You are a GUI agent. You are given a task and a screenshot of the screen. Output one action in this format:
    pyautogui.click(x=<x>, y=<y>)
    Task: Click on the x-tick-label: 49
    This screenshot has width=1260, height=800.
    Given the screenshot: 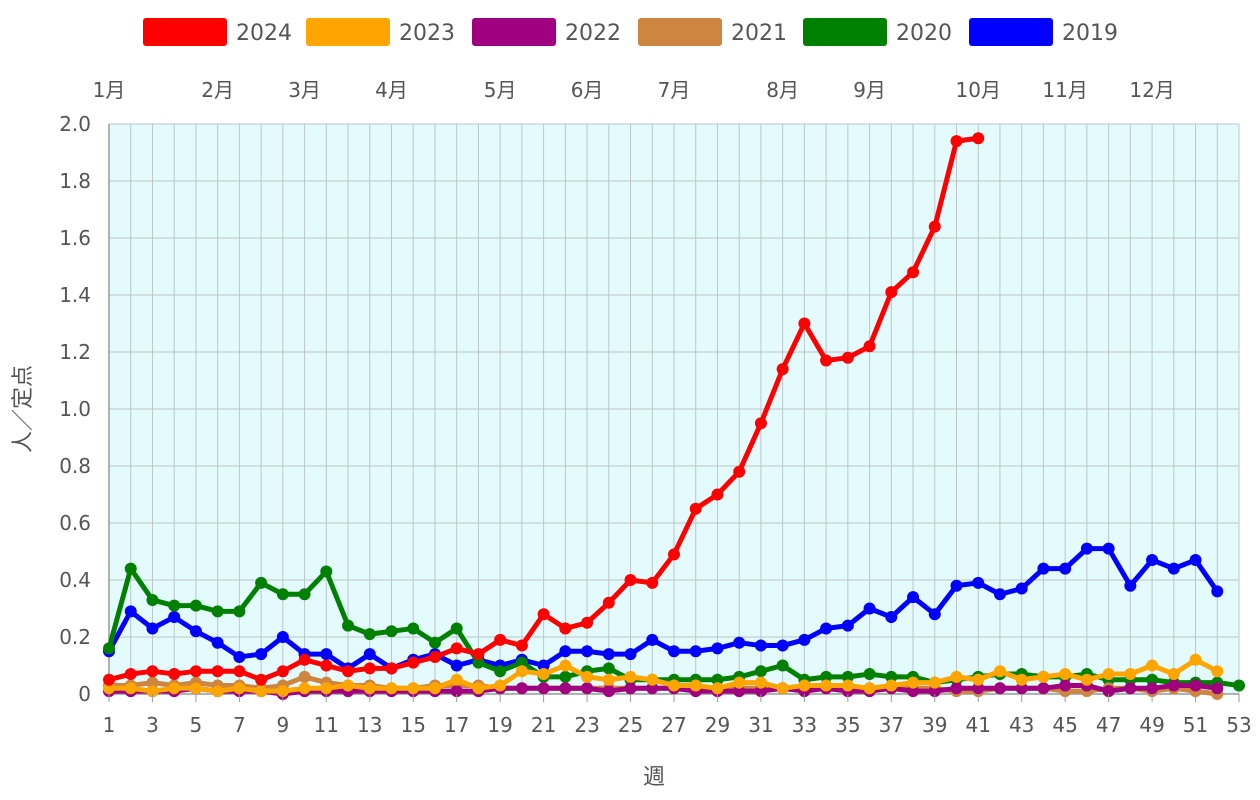 What is the action you would take?
    pyautogui.click(x=1151, y=725)
    